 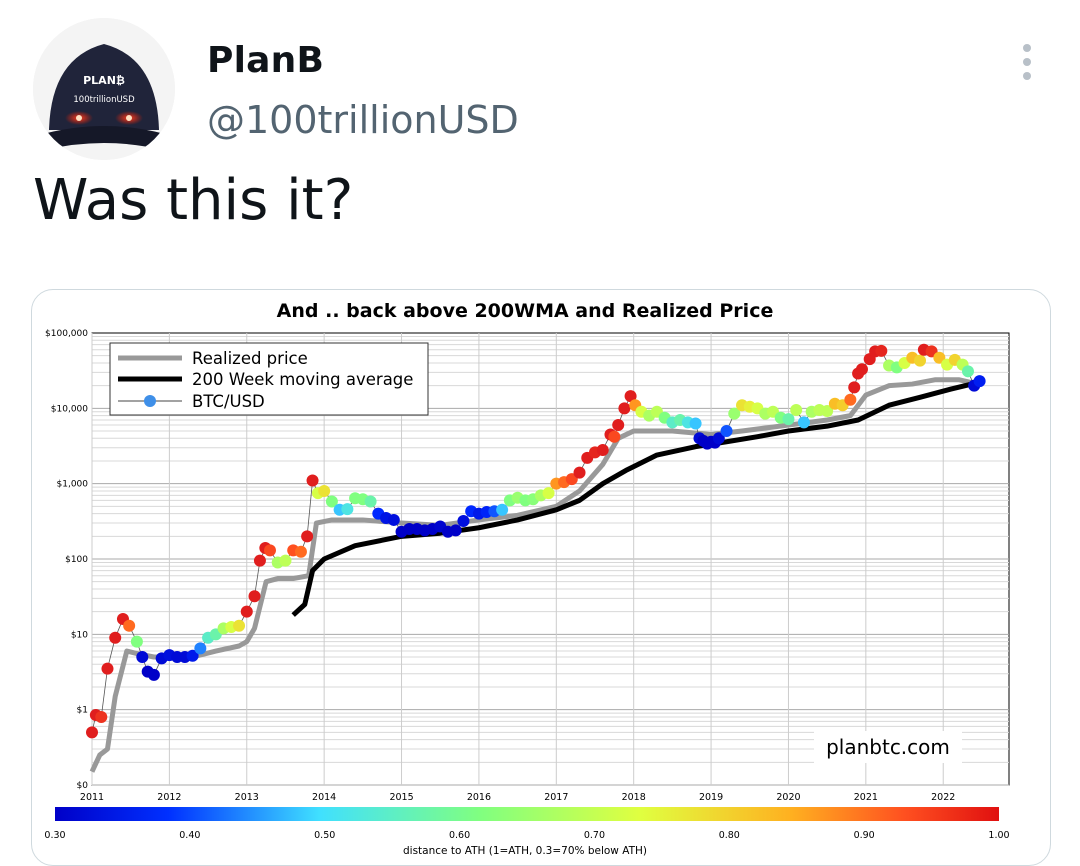 What do you see at coordinates (729, 835) in the screenshot?
I see `colorbar-tick-label: 0.80` at bounding box center [729, 835].